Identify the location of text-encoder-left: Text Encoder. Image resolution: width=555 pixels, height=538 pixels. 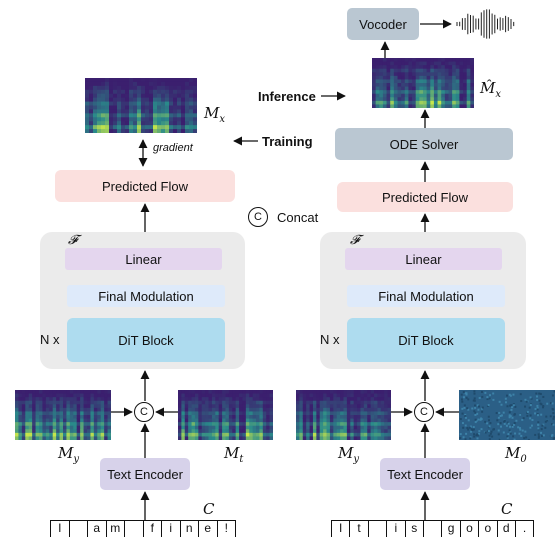
(145, 474).